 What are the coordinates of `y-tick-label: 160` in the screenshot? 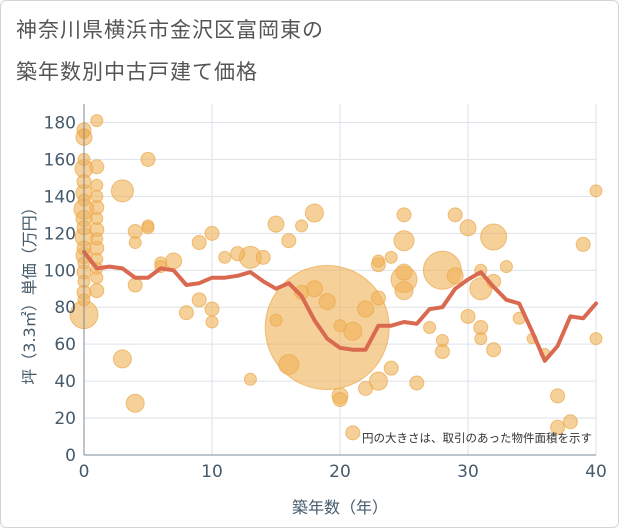 It's located at (60, 160).